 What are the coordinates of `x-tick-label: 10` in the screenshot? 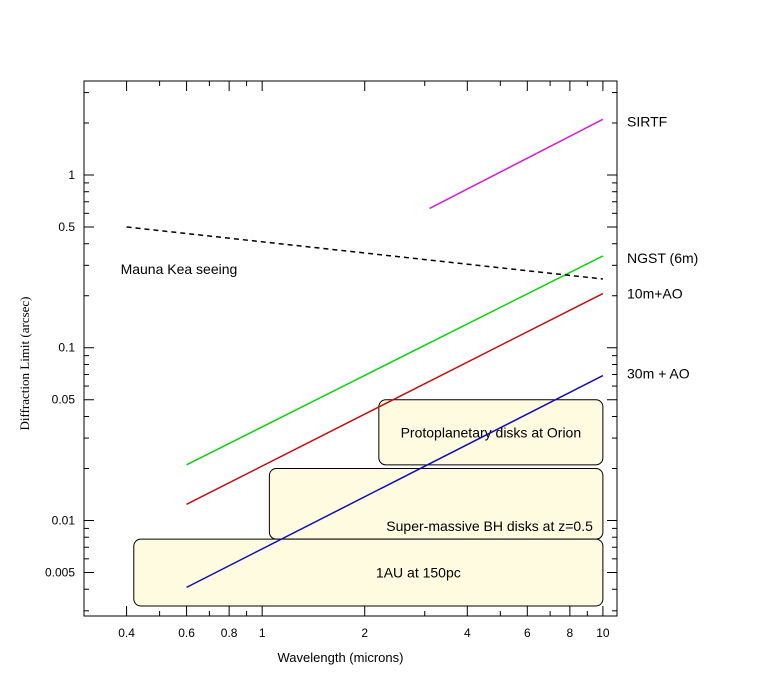 It's located at (603, 633).